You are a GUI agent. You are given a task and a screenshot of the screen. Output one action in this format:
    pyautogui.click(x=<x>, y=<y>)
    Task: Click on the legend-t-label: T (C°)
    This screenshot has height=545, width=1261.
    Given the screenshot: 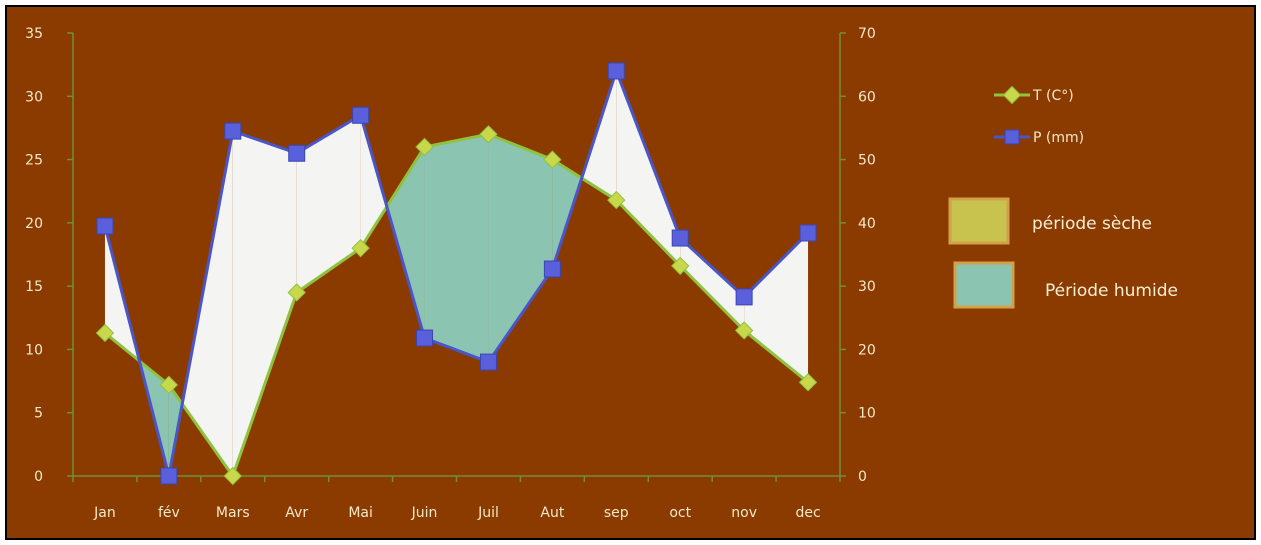 What is the action you would take?
    pyautogui.click(x=1053, y=96)
    